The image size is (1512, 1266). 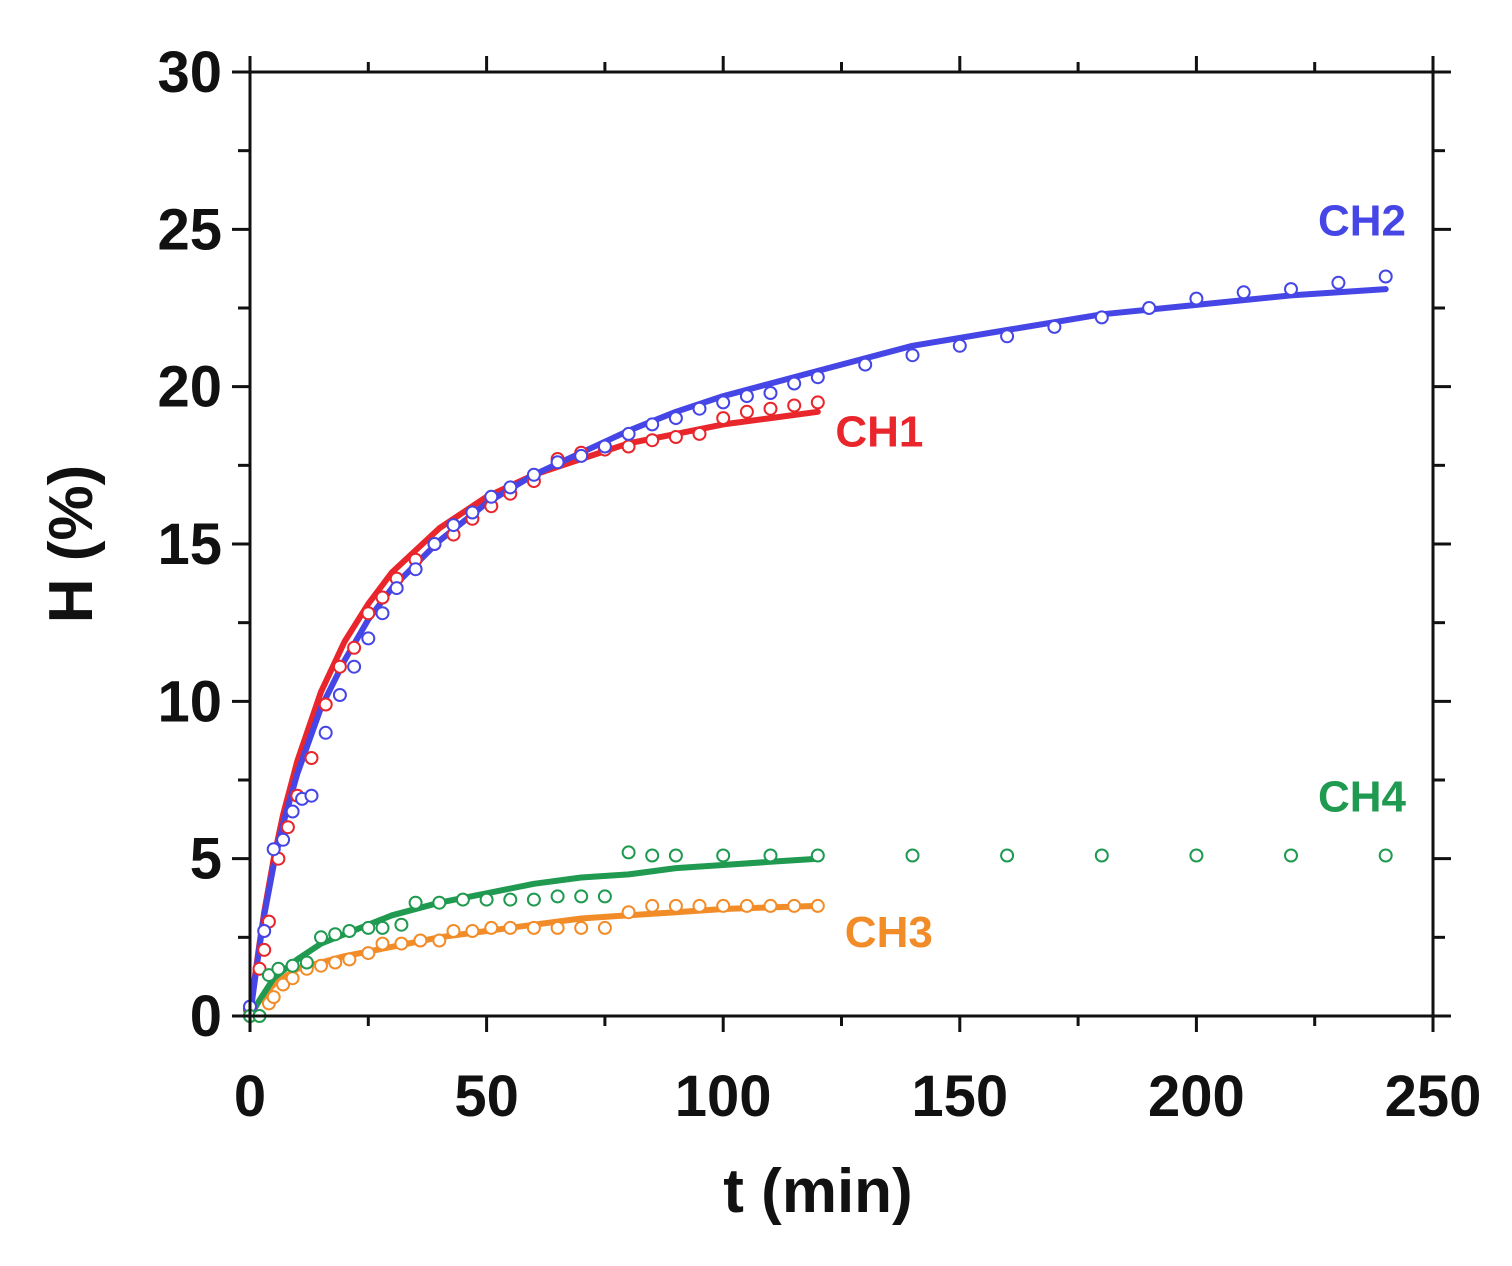 I want to click on series-label-ch4: CH4, so click(x=1362, y=796).